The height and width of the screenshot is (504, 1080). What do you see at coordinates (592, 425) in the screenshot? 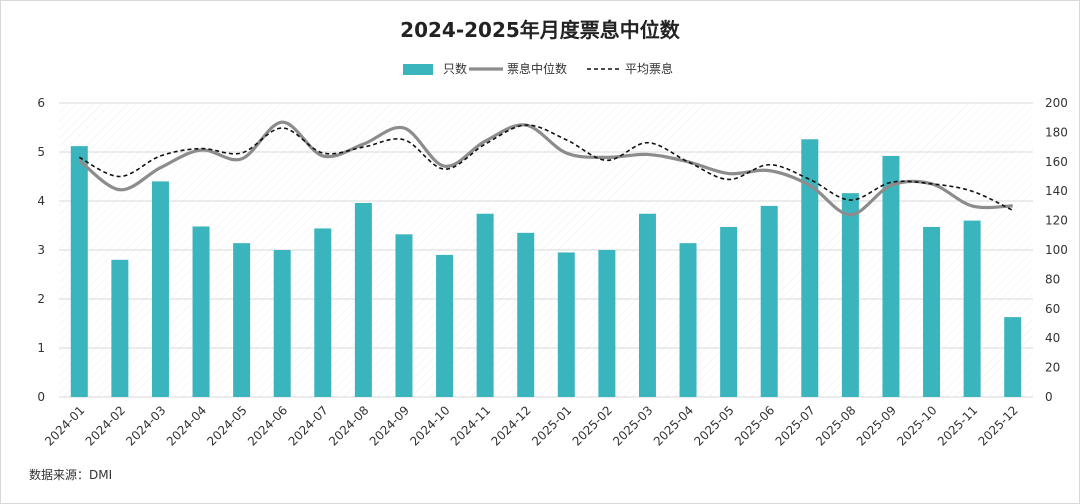
I see `x-axis-tick-label: 2025-02` at bounding box center [592, 425].